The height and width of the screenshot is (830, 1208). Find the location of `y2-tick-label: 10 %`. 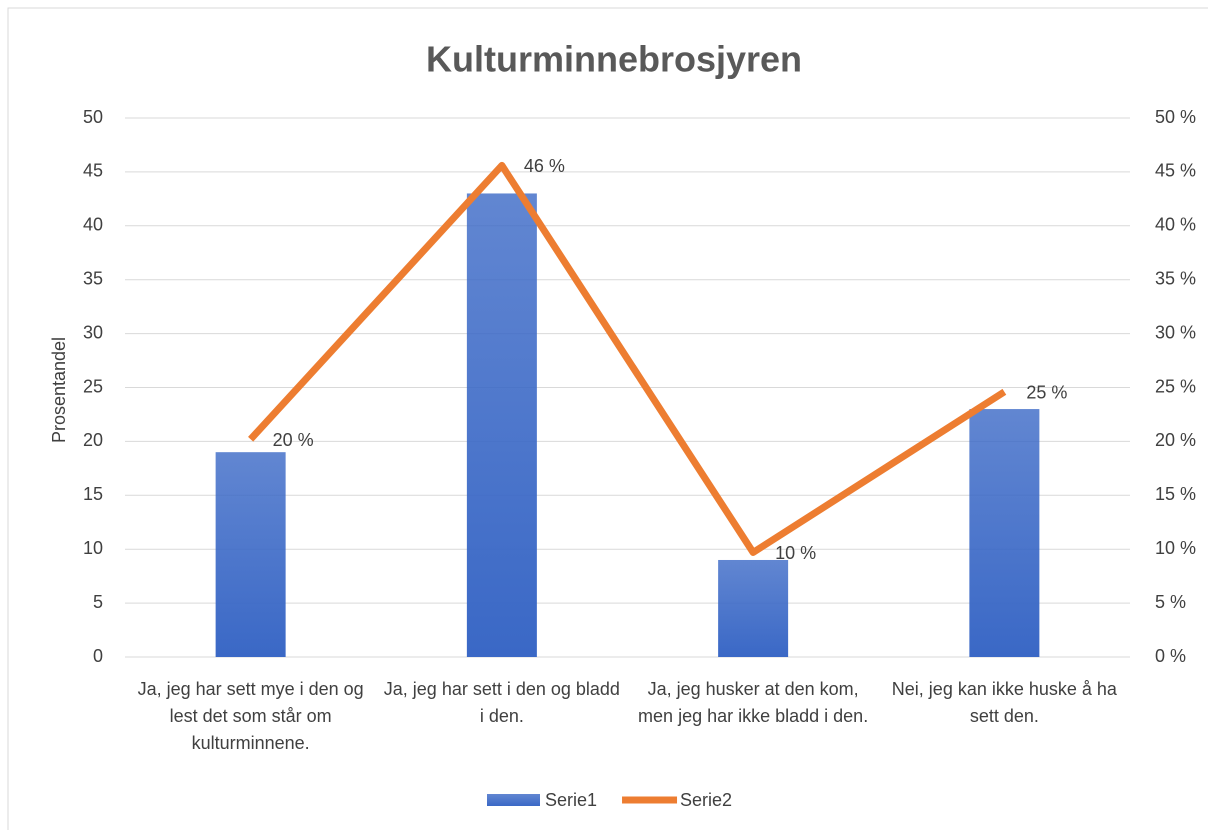

y2-tick-label: 10 % is located at coordinates (1175, 548).